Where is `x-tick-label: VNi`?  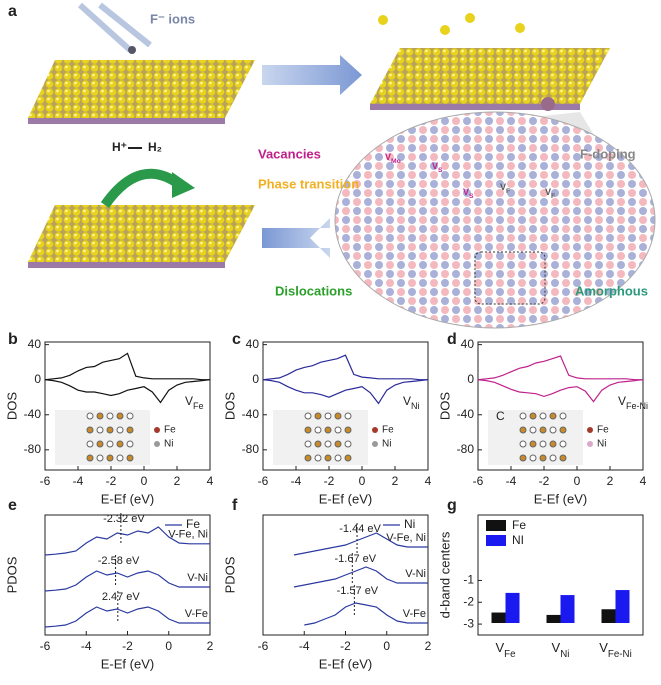 x-tick-label: VNi is located at coordinates (561, 650).